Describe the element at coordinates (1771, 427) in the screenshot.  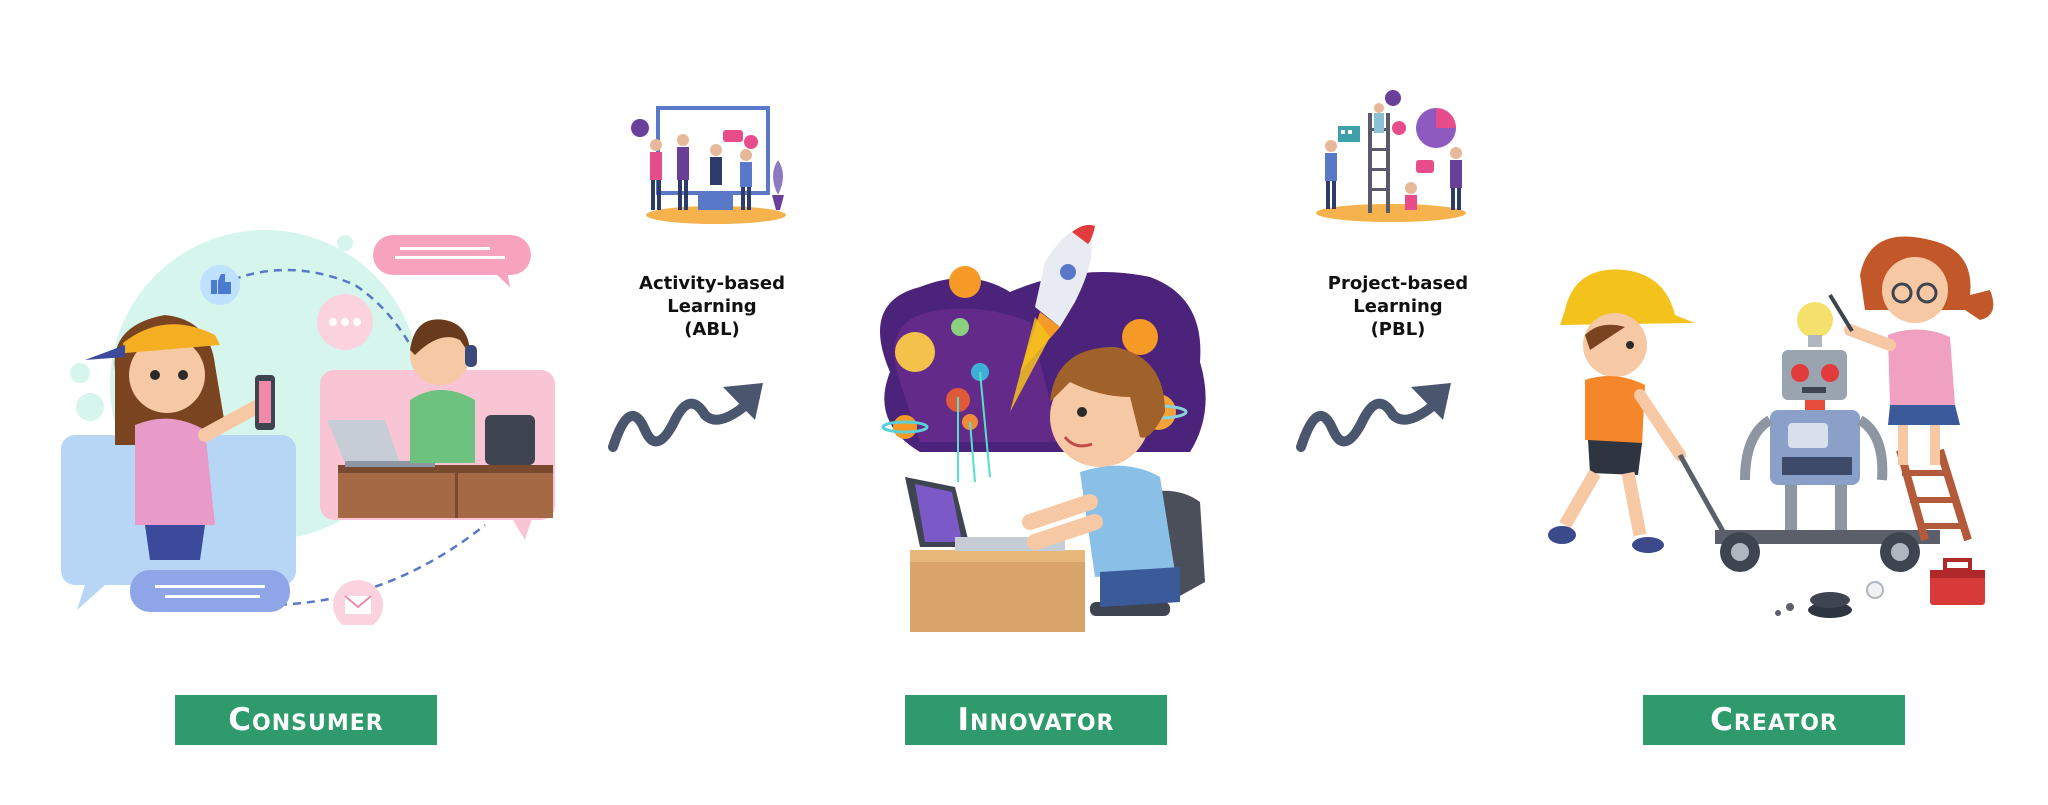
I see `creator-illustration` at that location.